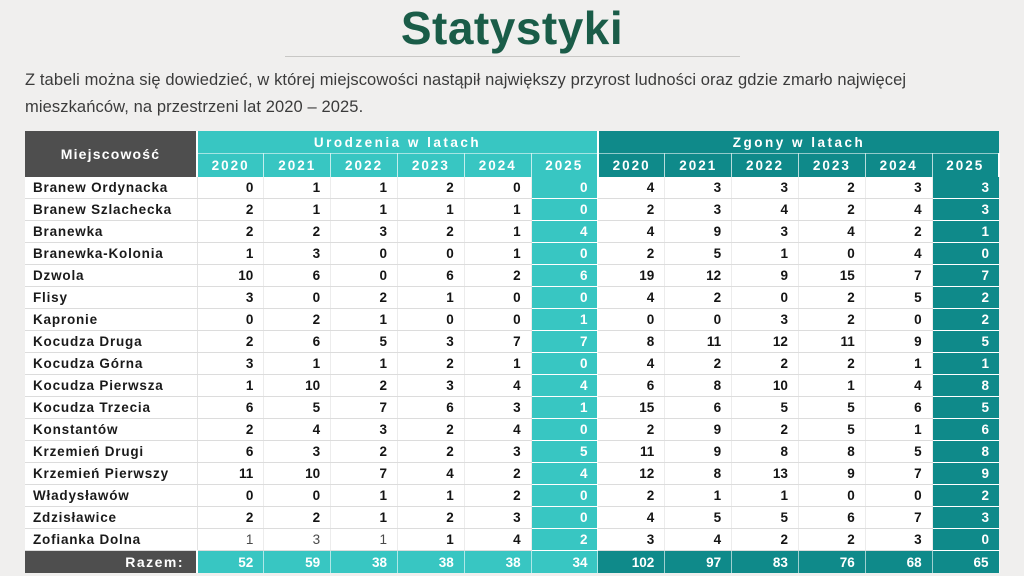 The image size is (1024, 576). I want to click on table-row: Zofianka Dolna 1 3 1 1 4 2 3 4 2 2 3 0, so click(512, 540).